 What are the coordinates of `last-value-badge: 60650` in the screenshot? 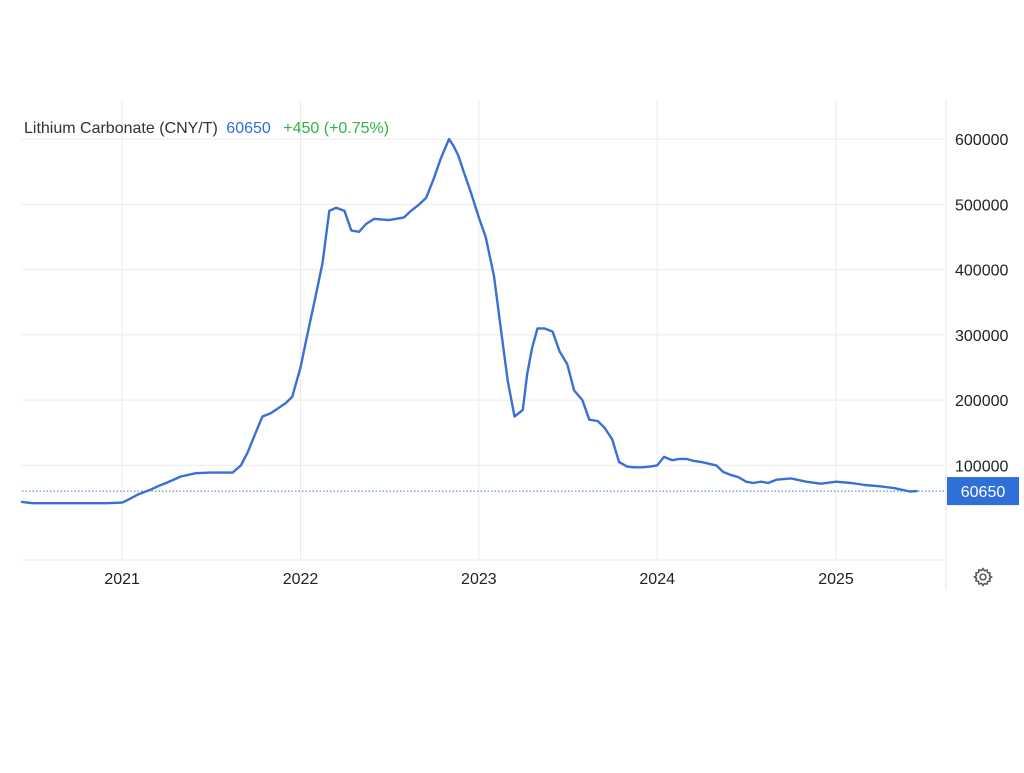 It's located at (983, 491).